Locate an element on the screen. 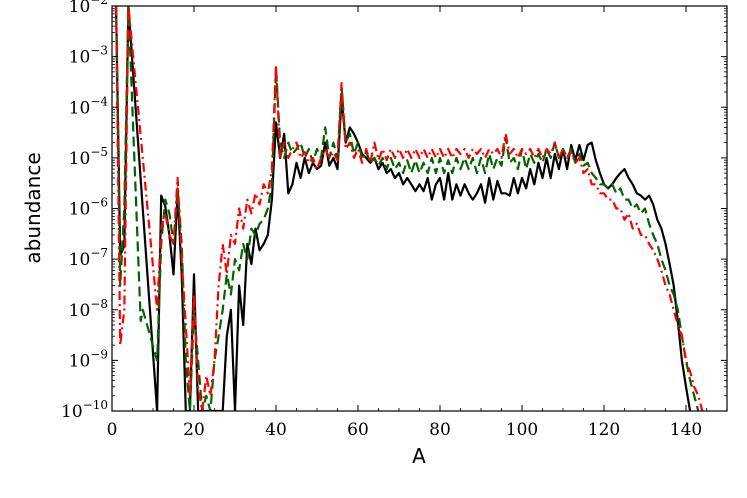  x-tick-label: 0 is located at coordinates (112, 430).